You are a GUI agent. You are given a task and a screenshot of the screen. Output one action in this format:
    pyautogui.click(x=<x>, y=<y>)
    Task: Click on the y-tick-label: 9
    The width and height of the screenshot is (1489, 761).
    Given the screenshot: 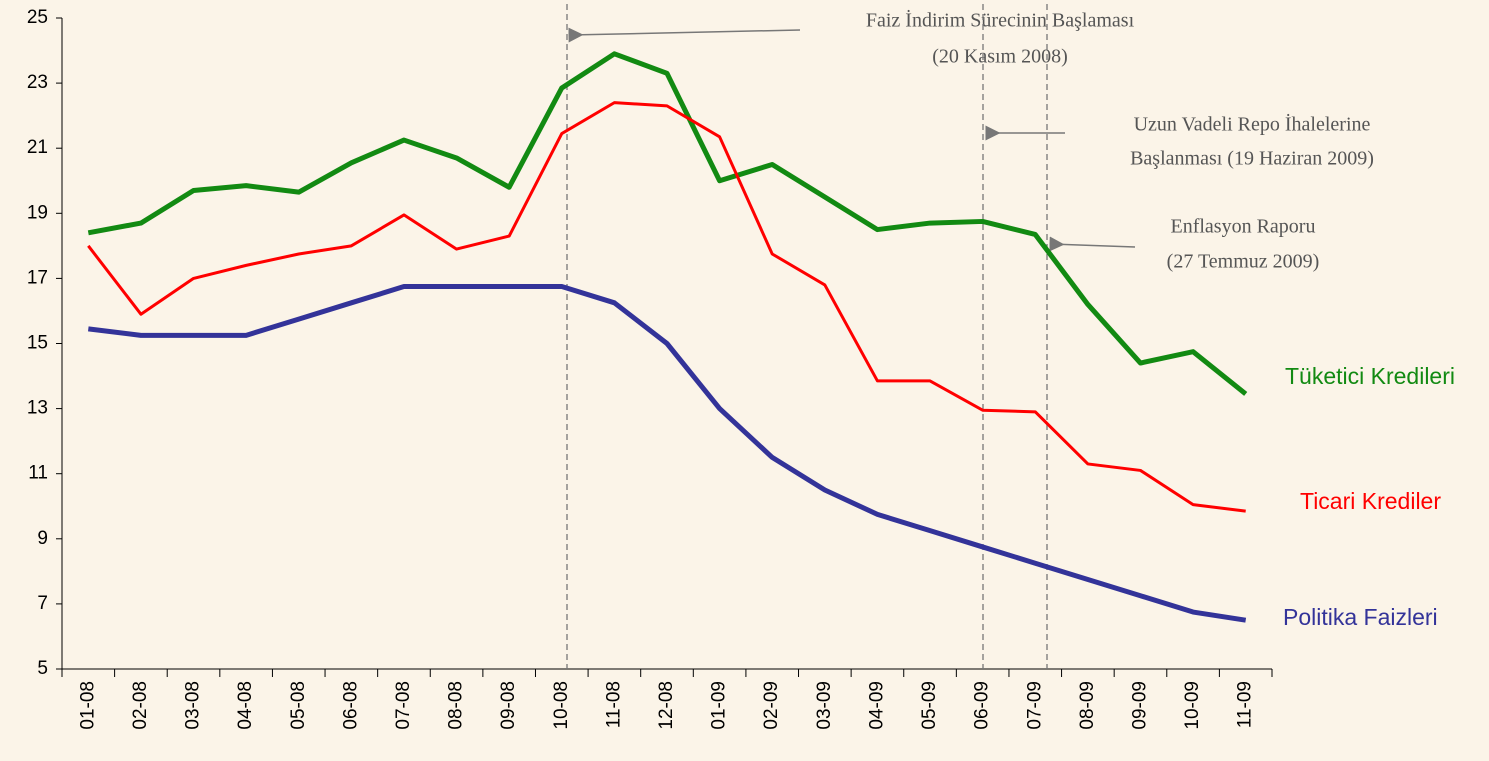 What is the action you would take?
    pyautogui.click(x=42, y=538)
    